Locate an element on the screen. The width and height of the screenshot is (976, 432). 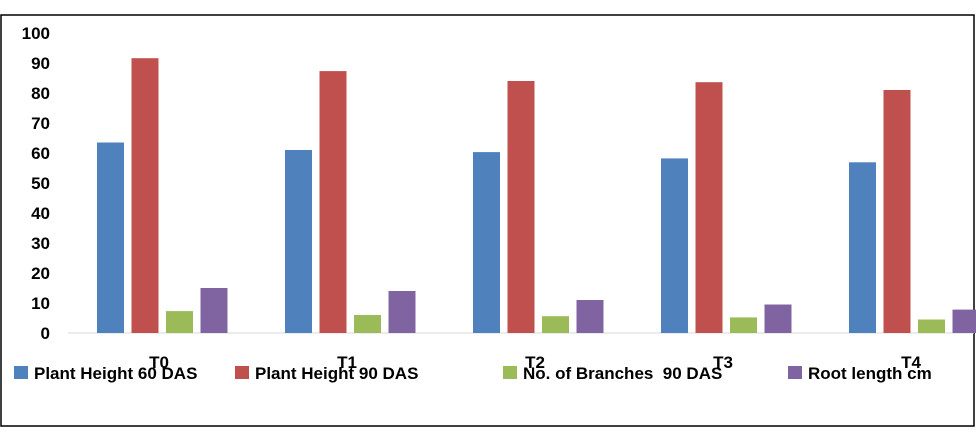
legend-label: No. of Branches 90 DAS is located at coordinates (622, 373).